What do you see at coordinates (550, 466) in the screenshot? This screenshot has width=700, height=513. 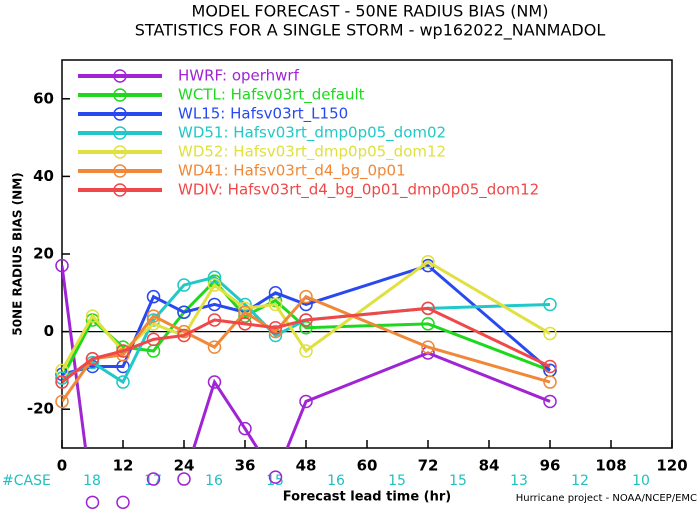 I see `x-tick-label: 96` at bounding box center [550, 466].